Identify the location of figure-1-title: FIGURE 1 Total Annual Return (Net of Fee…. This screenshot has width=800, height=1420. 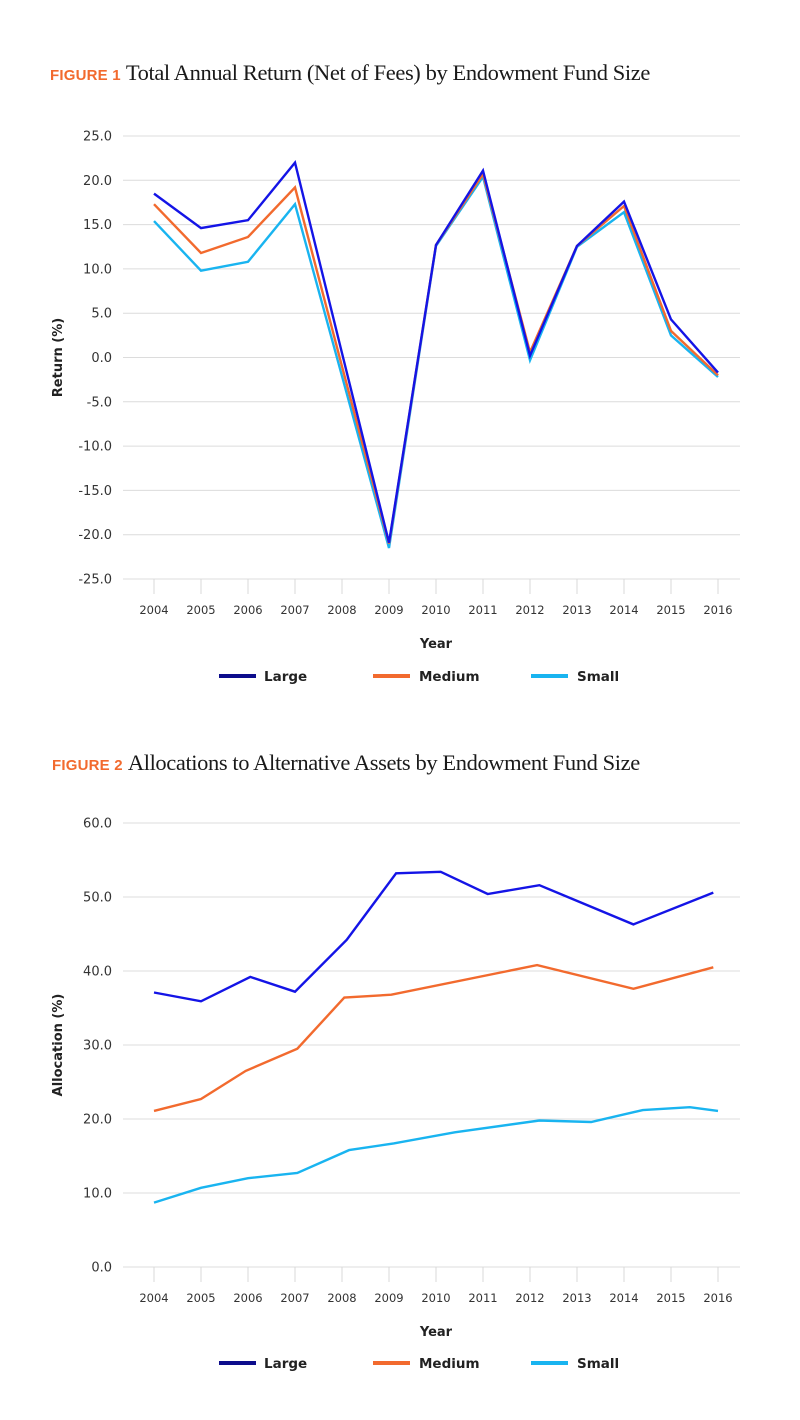
(350, 73).